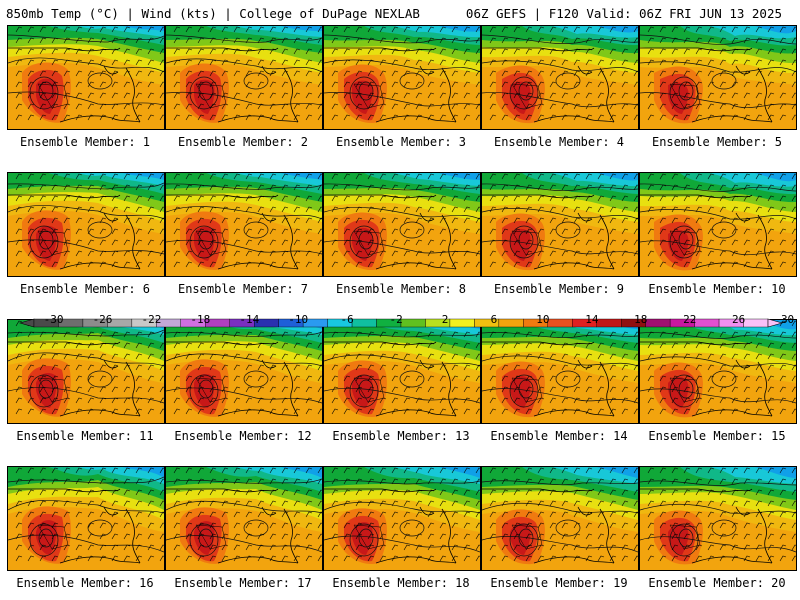 Image resolution: width=800 pixels, height=600 pixels. Describe the element at coordinates (85, 142) in the screenshot. I see `ensemble-member-label: Ensemble Member: 1` at that location.